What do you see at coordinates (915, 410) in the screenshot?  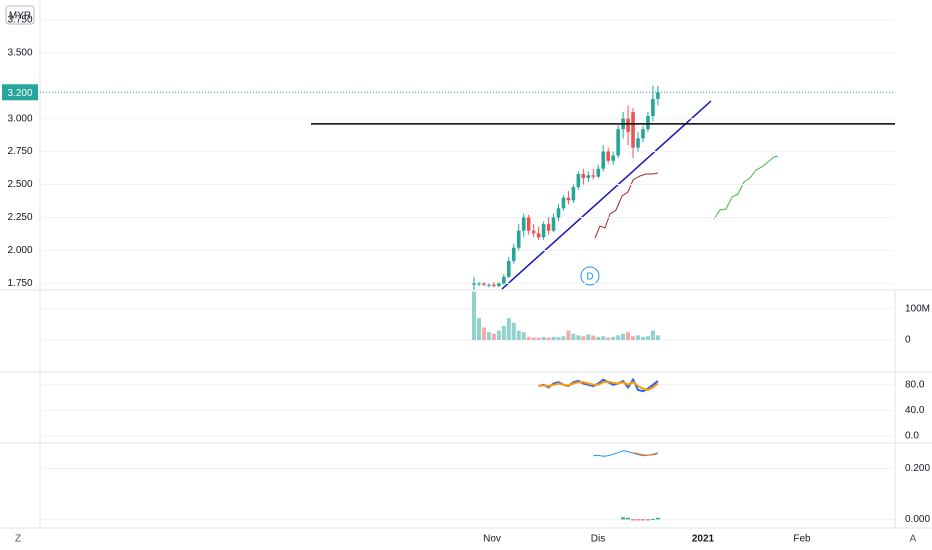 I see `y-tick-label: 40.0` at bounding box center [915, 410].